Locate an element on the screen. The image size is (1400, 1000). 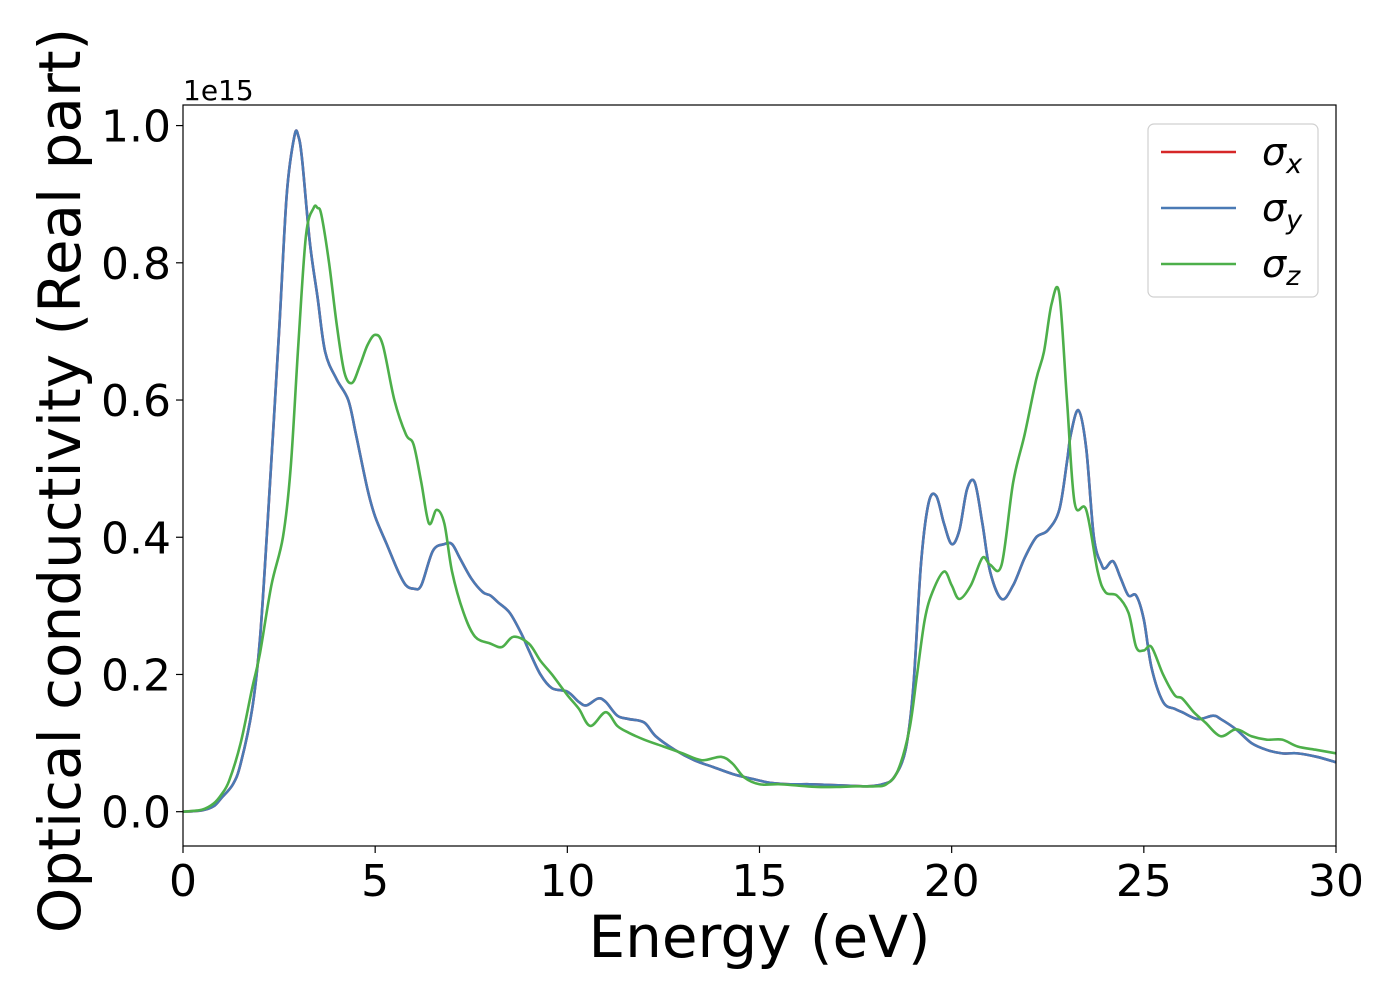
legend-label-sigma-z: σz is located at coordinates (1281, 267).